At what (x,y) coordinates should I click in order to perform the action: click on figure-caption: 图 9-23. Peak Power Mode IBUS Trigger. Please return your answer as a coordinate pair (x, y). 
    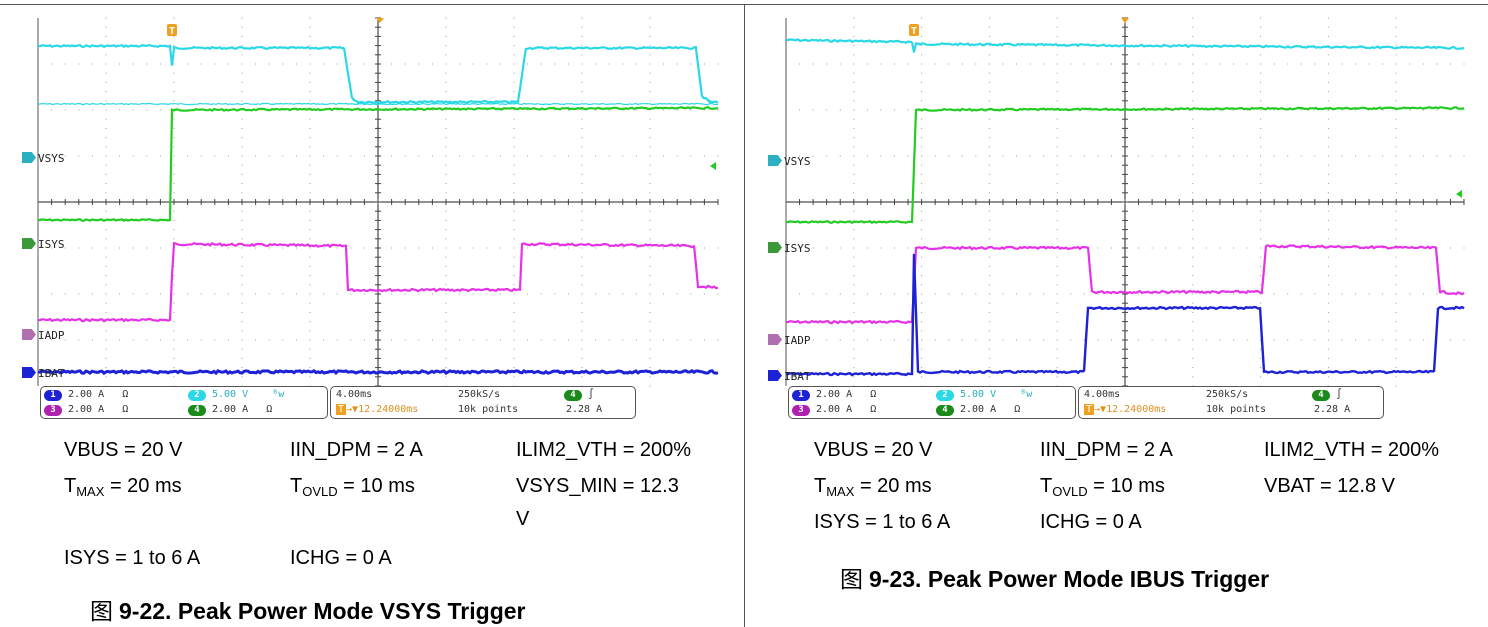
    Looking at the image, I should click on (1055, 579).